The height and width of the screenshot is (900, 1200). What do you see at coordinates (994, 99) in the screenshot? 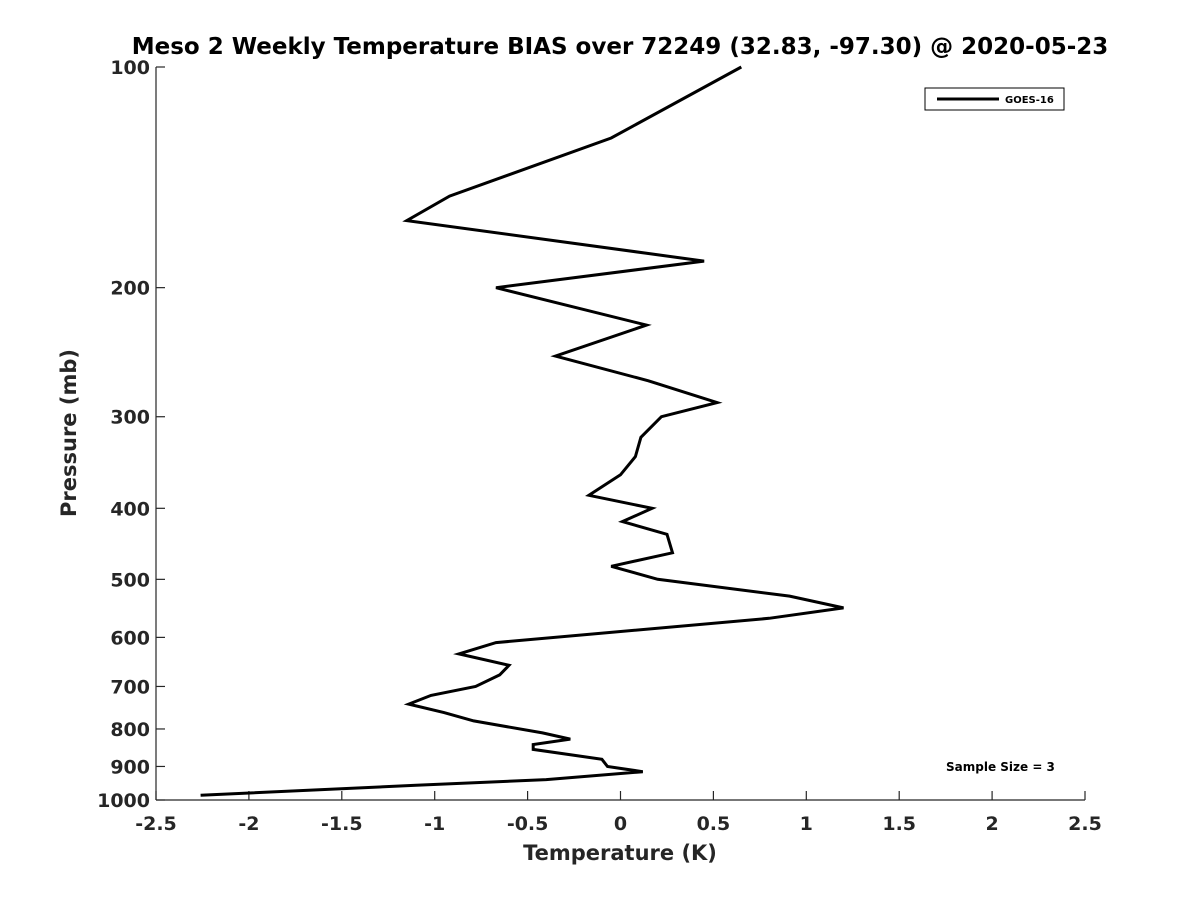
I see `legend: GOES-16` at bounding box center [994, 99].